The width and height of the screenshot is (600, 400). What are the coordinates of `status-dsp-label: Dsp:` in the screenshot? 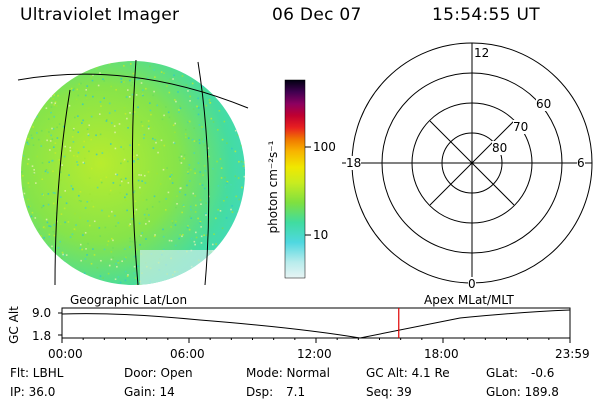 It's located at (260, 392).